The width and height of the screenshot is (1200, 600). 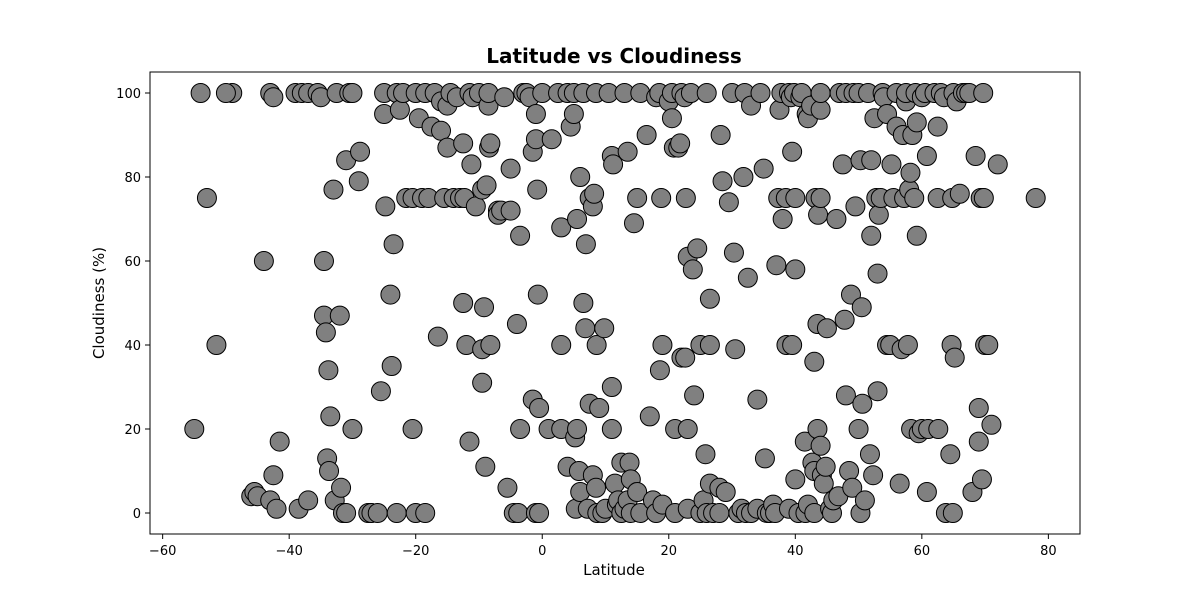 What do you see at coordinates (128, 94) in the screenshot?
I see `y-tick-label: 100` at bounding box center [128, 94].